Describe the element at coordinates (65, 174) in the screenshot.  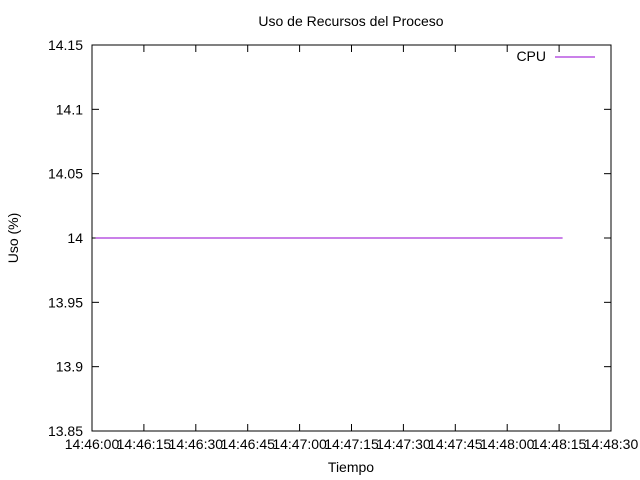
I see `y-tick-label: 14.05` at that location.